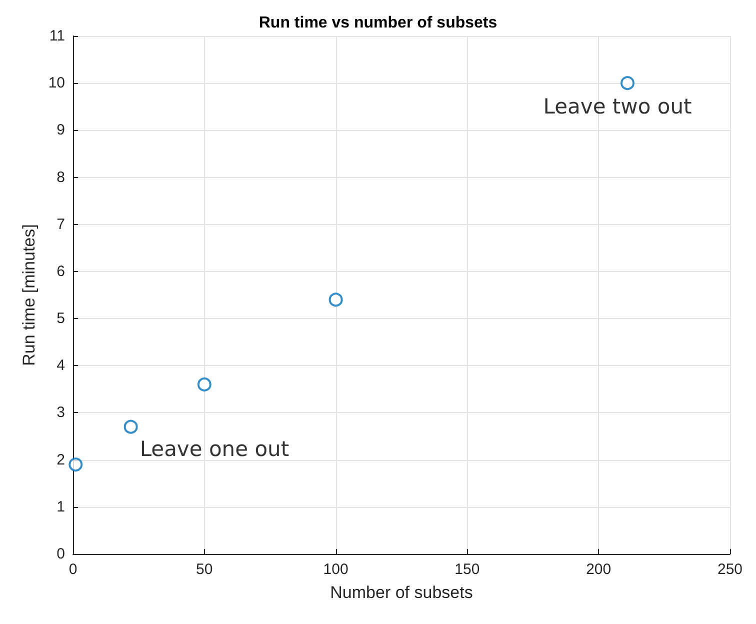 This screenshot has height=624, width=756. I want to click on y-tick-label: 10, so click(56, 83).